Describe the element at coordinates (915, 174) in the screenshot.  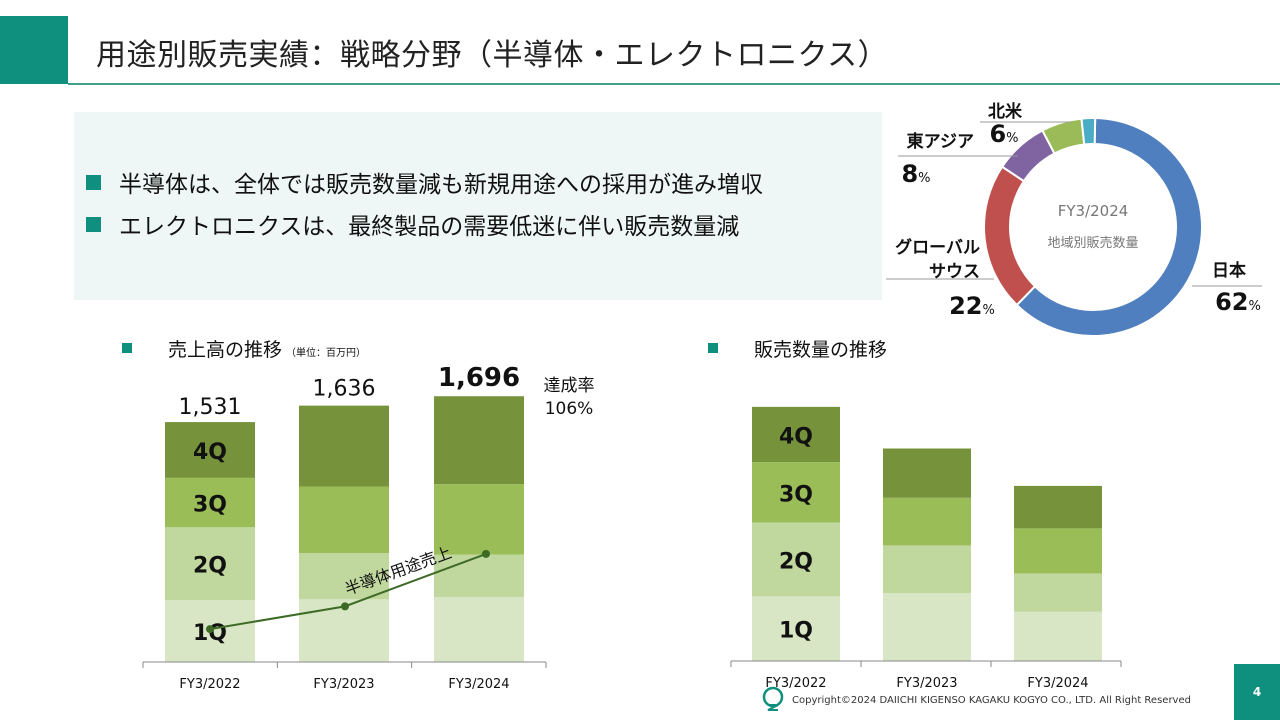
I see `region-percent: 8%` at that location.